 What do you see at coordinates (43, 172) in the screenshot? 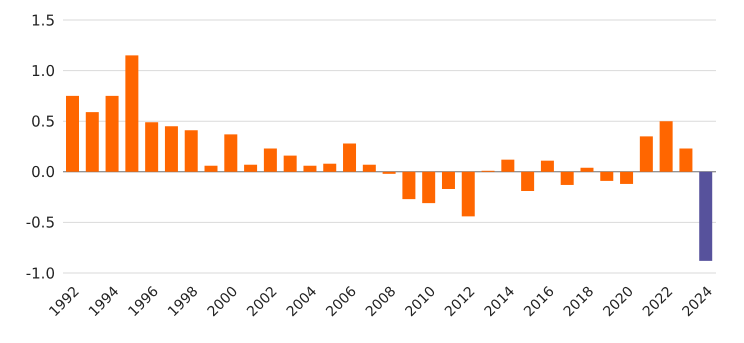
I see `y-tick-label: 0.0` at bounding box center [43, 172].